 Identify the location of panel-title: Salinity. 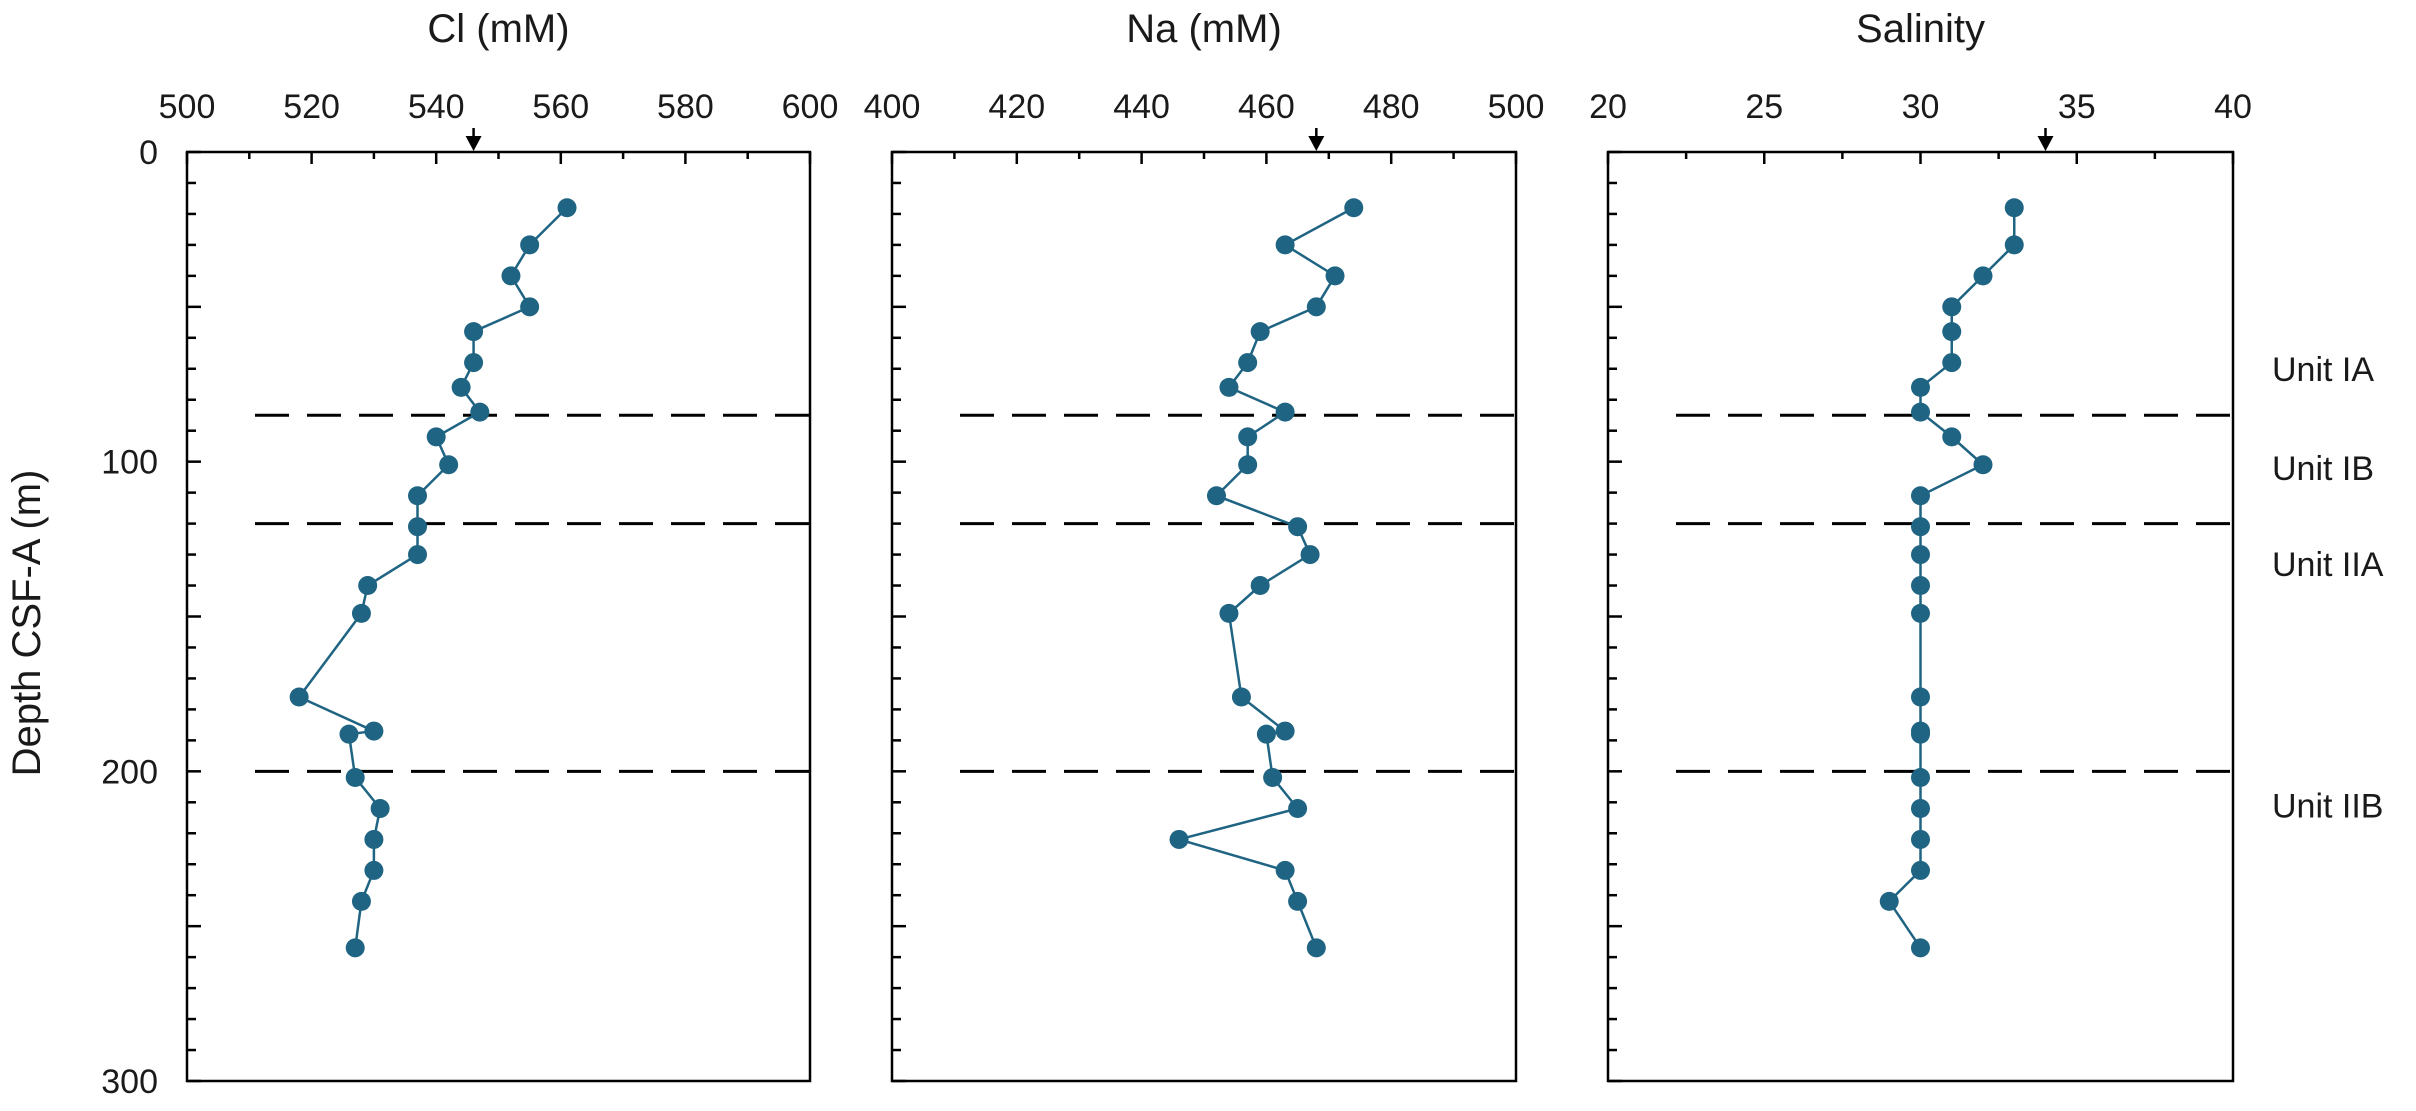
(1920, 29).